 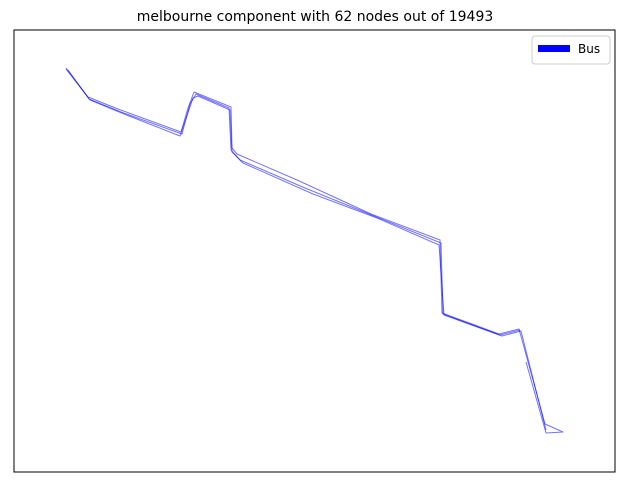 What do you see at coordinates (554, 48) in the screenshot?
I see `legend-swatch-bus` at bounding box center [554, 48].